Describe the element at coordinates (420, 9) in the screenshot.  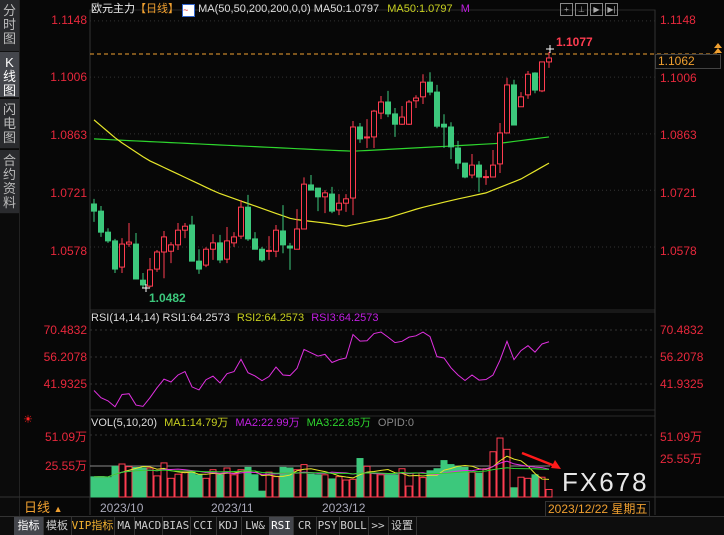
I see `ma2-value: MA50:1.0797` at that location.